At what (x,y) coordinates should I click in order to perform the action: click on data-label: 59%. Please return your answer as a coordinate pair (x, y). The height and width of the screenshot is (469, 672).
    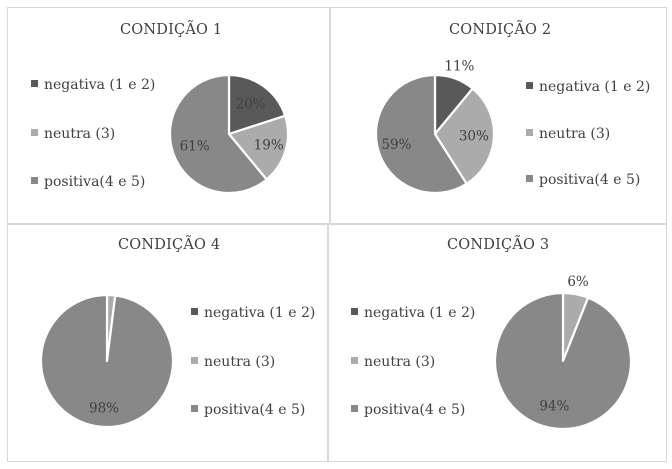
    Looking at the image, I should click on (396, 145).